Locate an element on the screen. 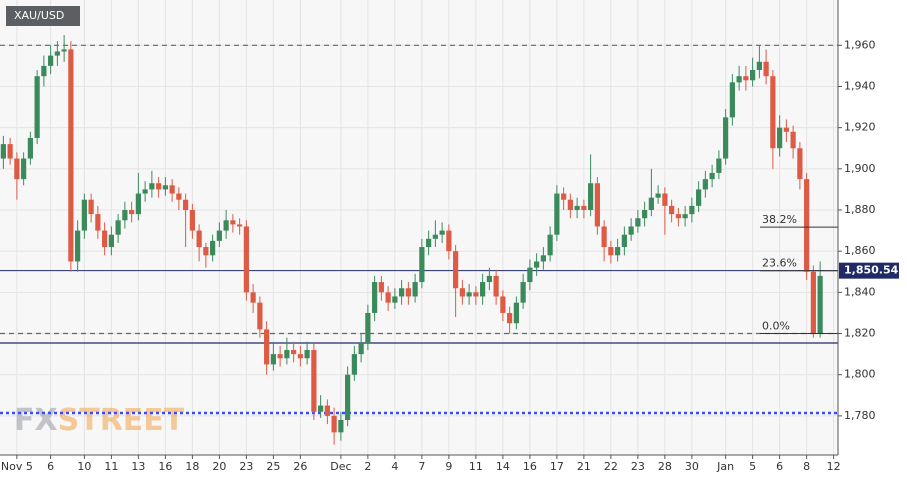  y-tick-label: 1,780 is located at coordinates (860, 415).